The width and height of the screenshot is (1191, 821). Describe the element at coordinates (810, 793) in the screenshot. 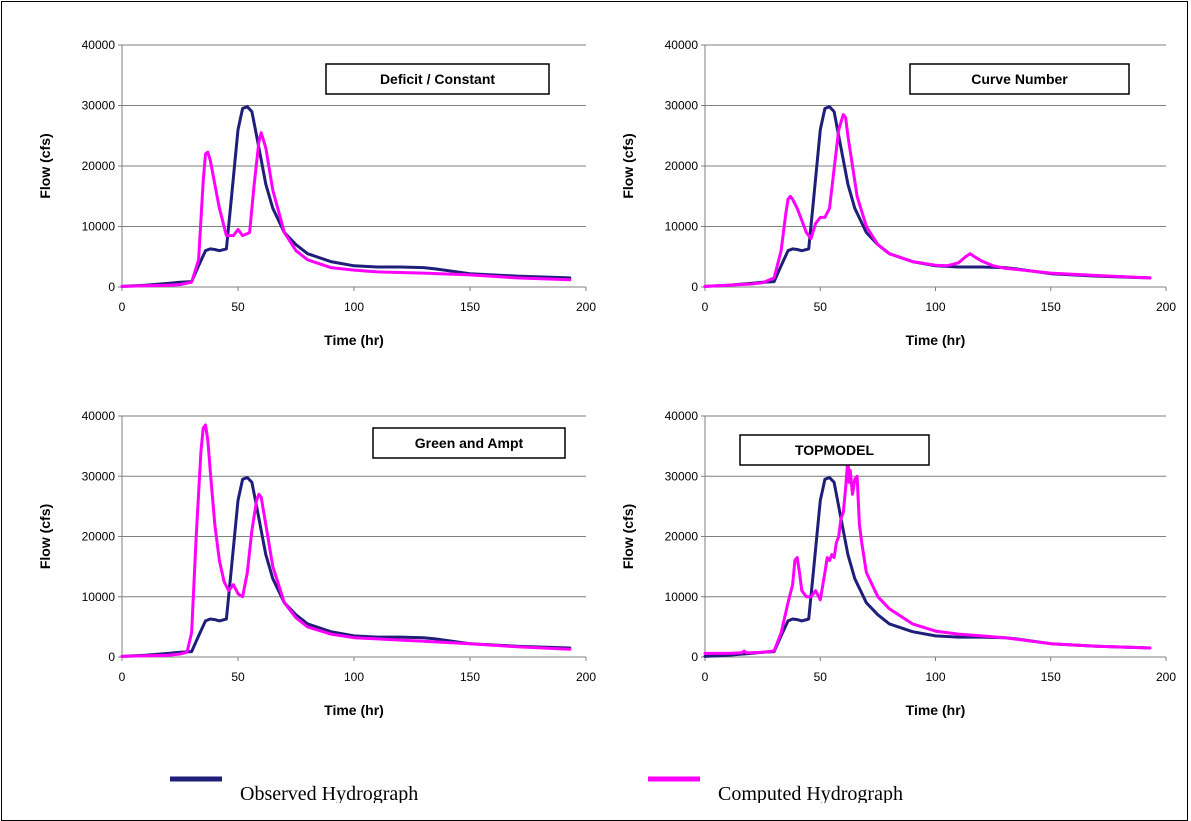

I see `legend-computed-label: Computed Hydrograph` at that location.